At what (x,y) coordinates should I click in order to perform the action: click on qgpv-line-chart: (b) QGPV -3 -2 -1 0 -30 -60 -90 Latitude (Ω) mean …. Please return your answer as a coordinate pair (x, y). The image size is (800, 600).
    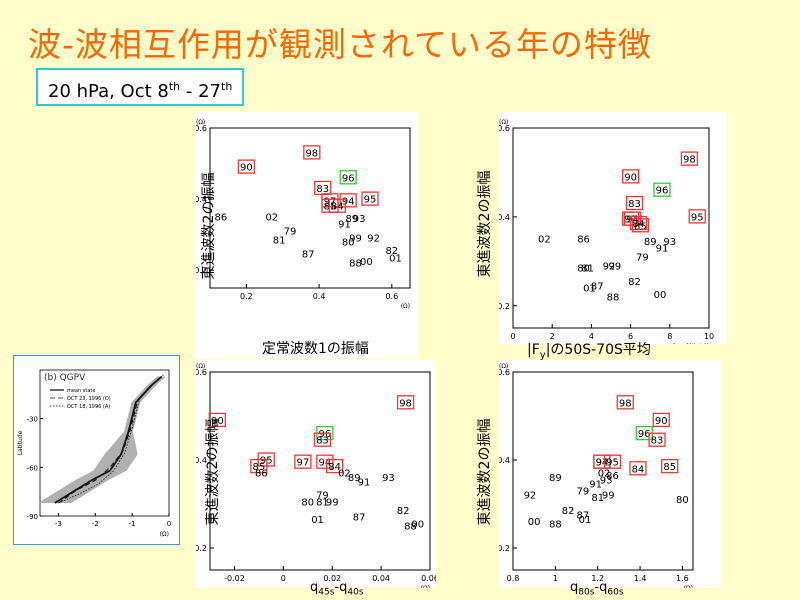
    Looking at the image, I should click on (94, 453).